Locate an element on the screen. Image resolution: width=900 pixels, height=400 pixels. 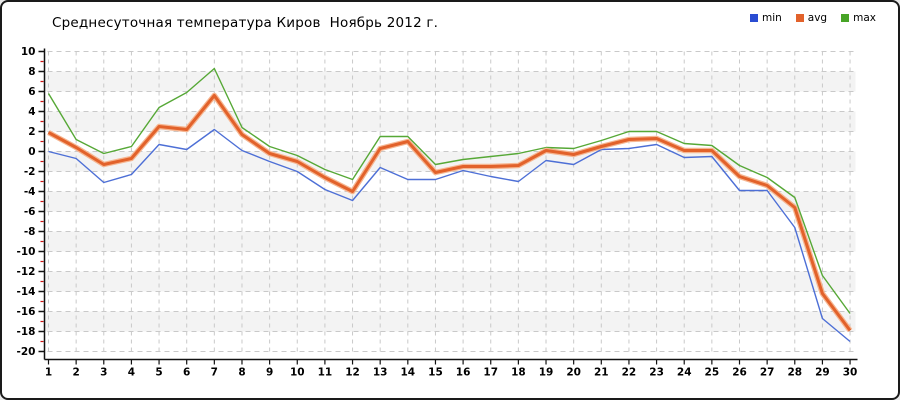
y-tick-label: 10 is located at coordinates (28, 52).